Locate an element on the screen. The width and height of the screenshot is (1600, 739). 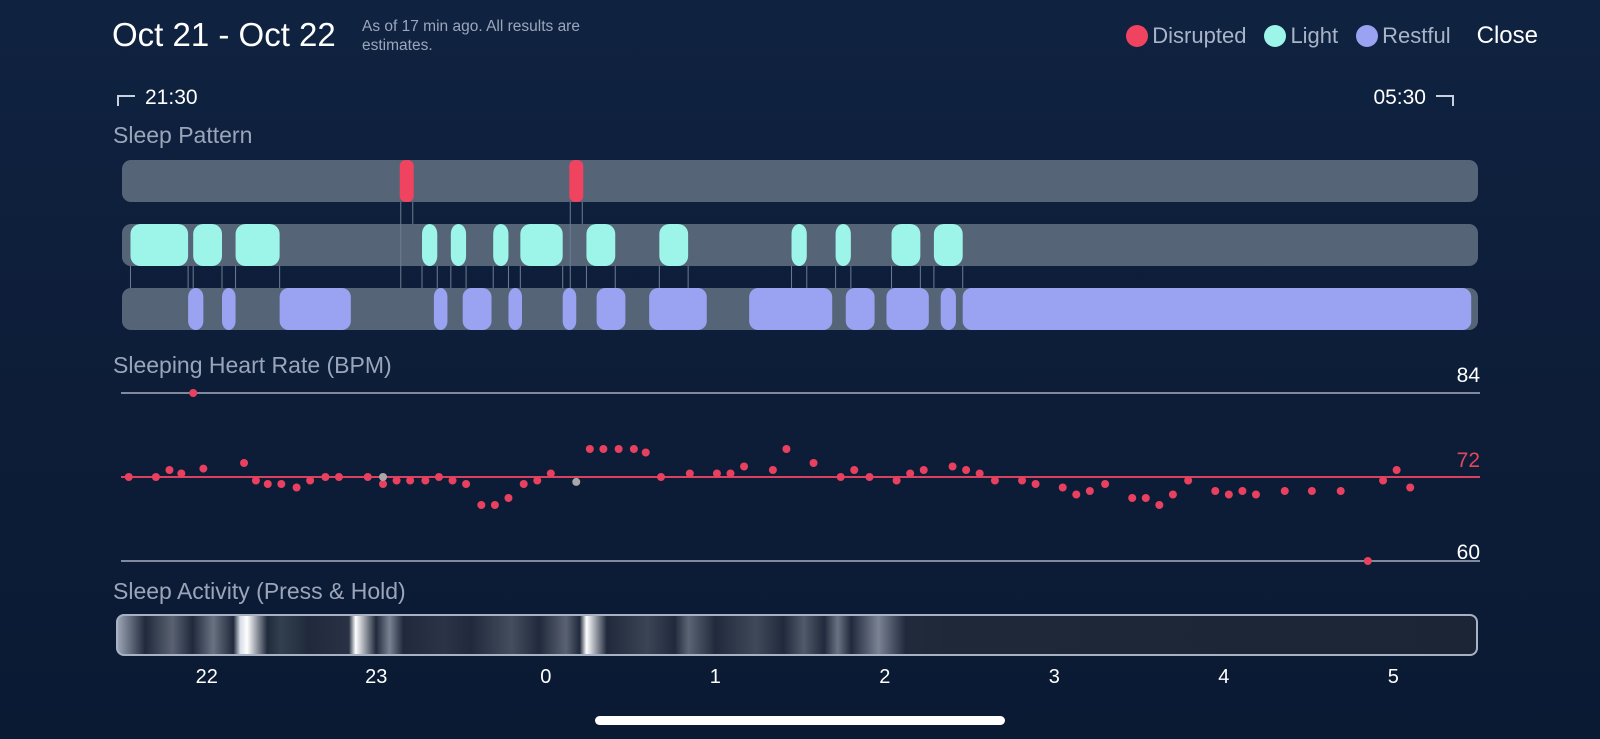
end-bracket-icon is located at coordinates (1445, 100).